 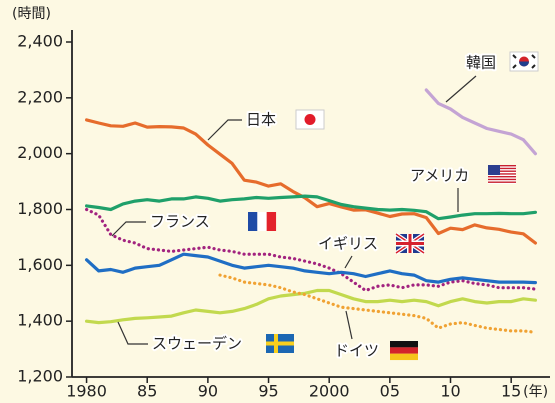 I want to click on y-tick-label: 2,200, so click(x=40, y=96).